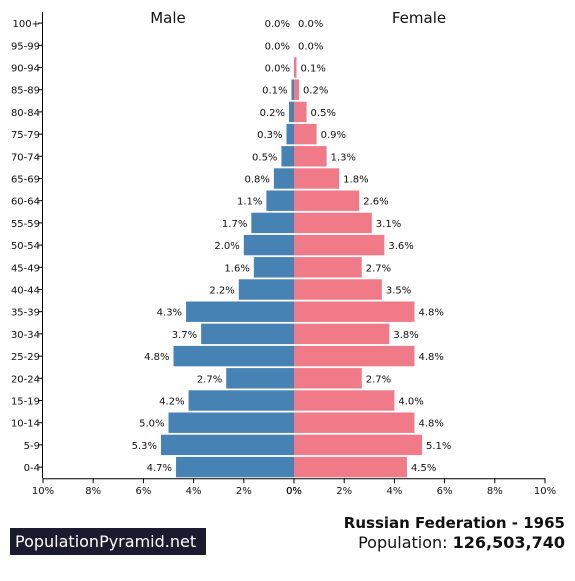 The width and height of the screenshot is (575, 581). I want to click on male-value-label: 2.2%, so click(221, 291).